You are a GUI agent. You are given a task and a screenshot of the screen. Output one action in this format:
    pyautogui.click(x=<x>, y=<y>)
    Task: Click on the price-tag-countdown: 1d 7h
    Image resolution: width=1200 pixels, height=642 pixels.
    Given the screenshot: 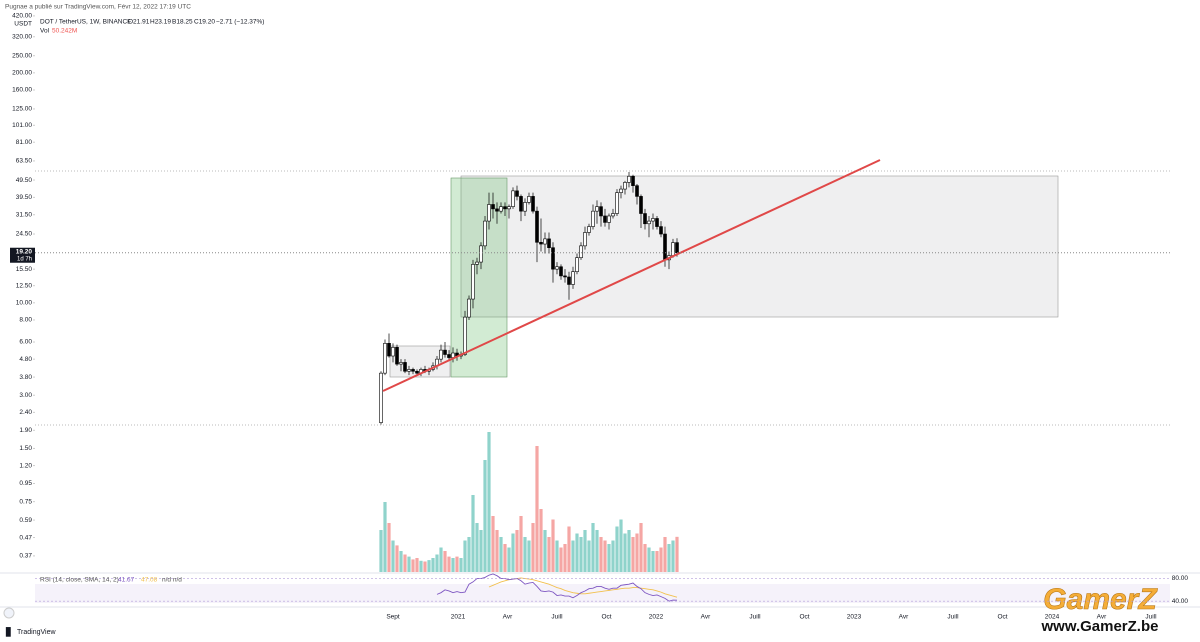 What is the action you would take?
    pyautogui.click(x=24, y=259)
    